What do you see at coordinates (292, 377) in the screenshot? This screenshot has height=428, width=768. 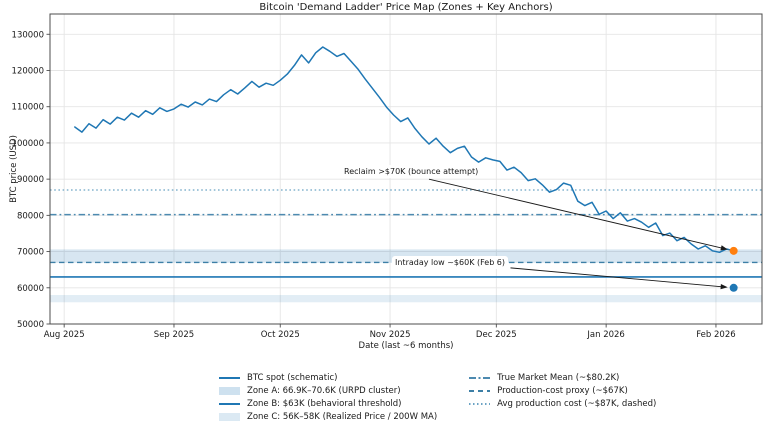 I see `legend-label: BTC spot (schematic)` at bounding box center [292, 377].